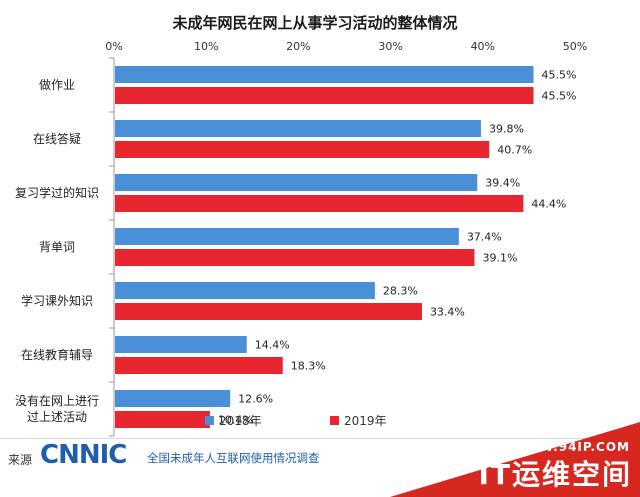 The height and width of the screenshot is (497, 640). I want to click on category-label: 在线教育辅导, so click(57, 354).